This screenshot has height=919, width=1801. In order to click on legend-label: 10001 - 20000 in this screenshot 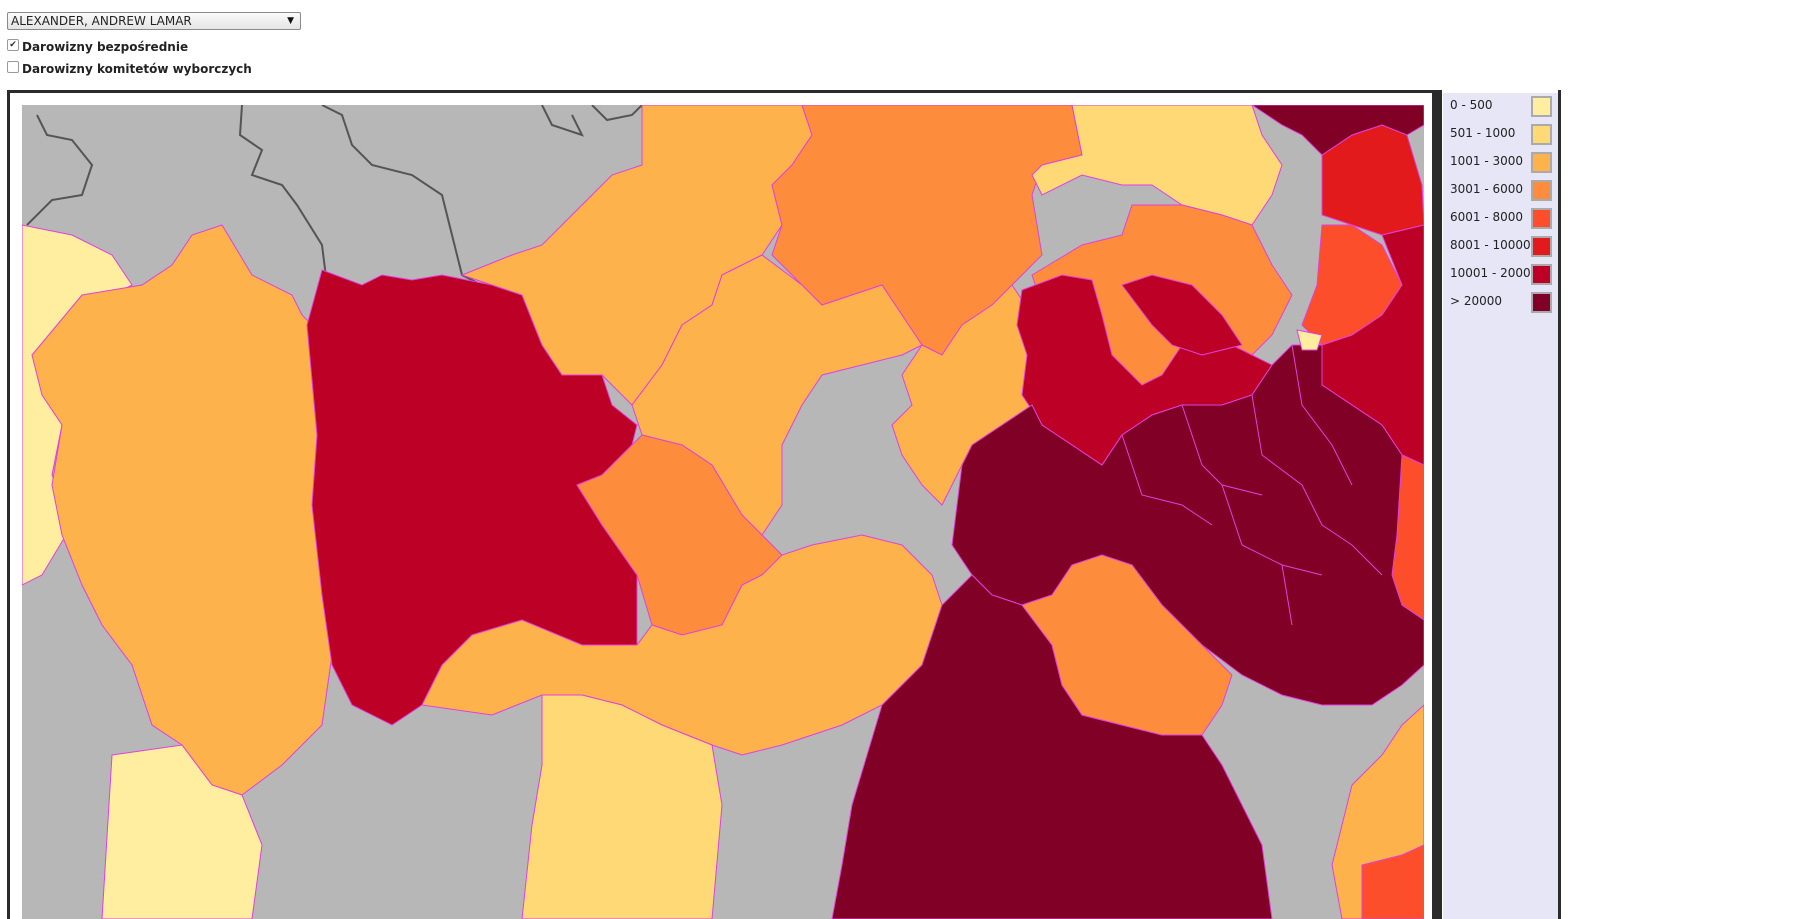, I will do `click(1494, 273)`.